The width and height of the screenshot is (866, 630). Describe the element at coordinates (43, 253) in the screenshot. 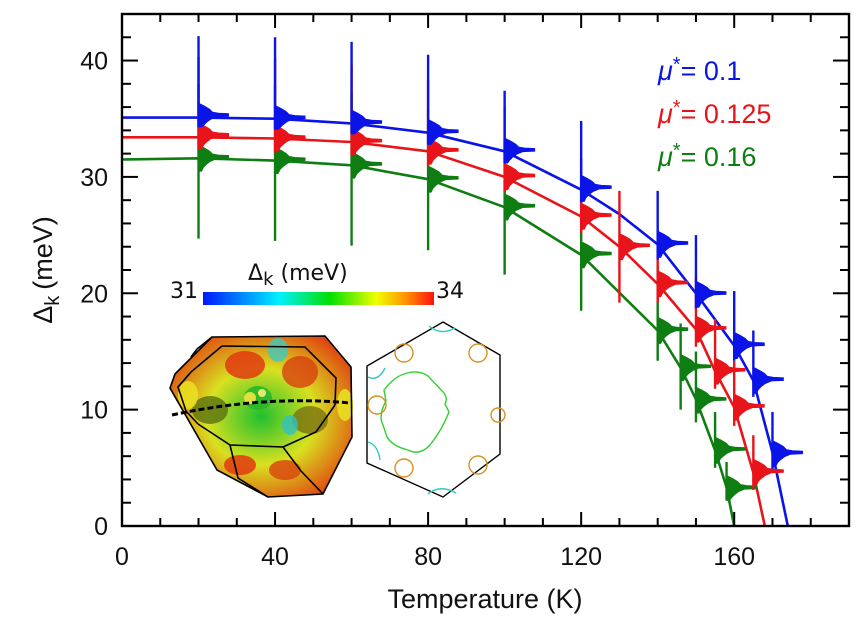

I see `y-axis-title-unit: (meV)` at that location.